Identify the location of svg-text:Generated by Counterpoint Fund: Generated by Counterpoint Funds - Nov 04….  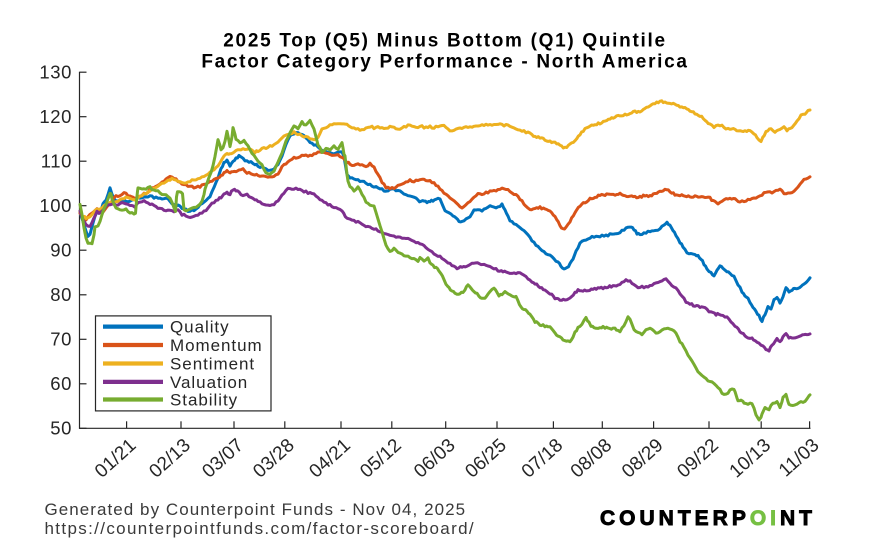
(256, 509).